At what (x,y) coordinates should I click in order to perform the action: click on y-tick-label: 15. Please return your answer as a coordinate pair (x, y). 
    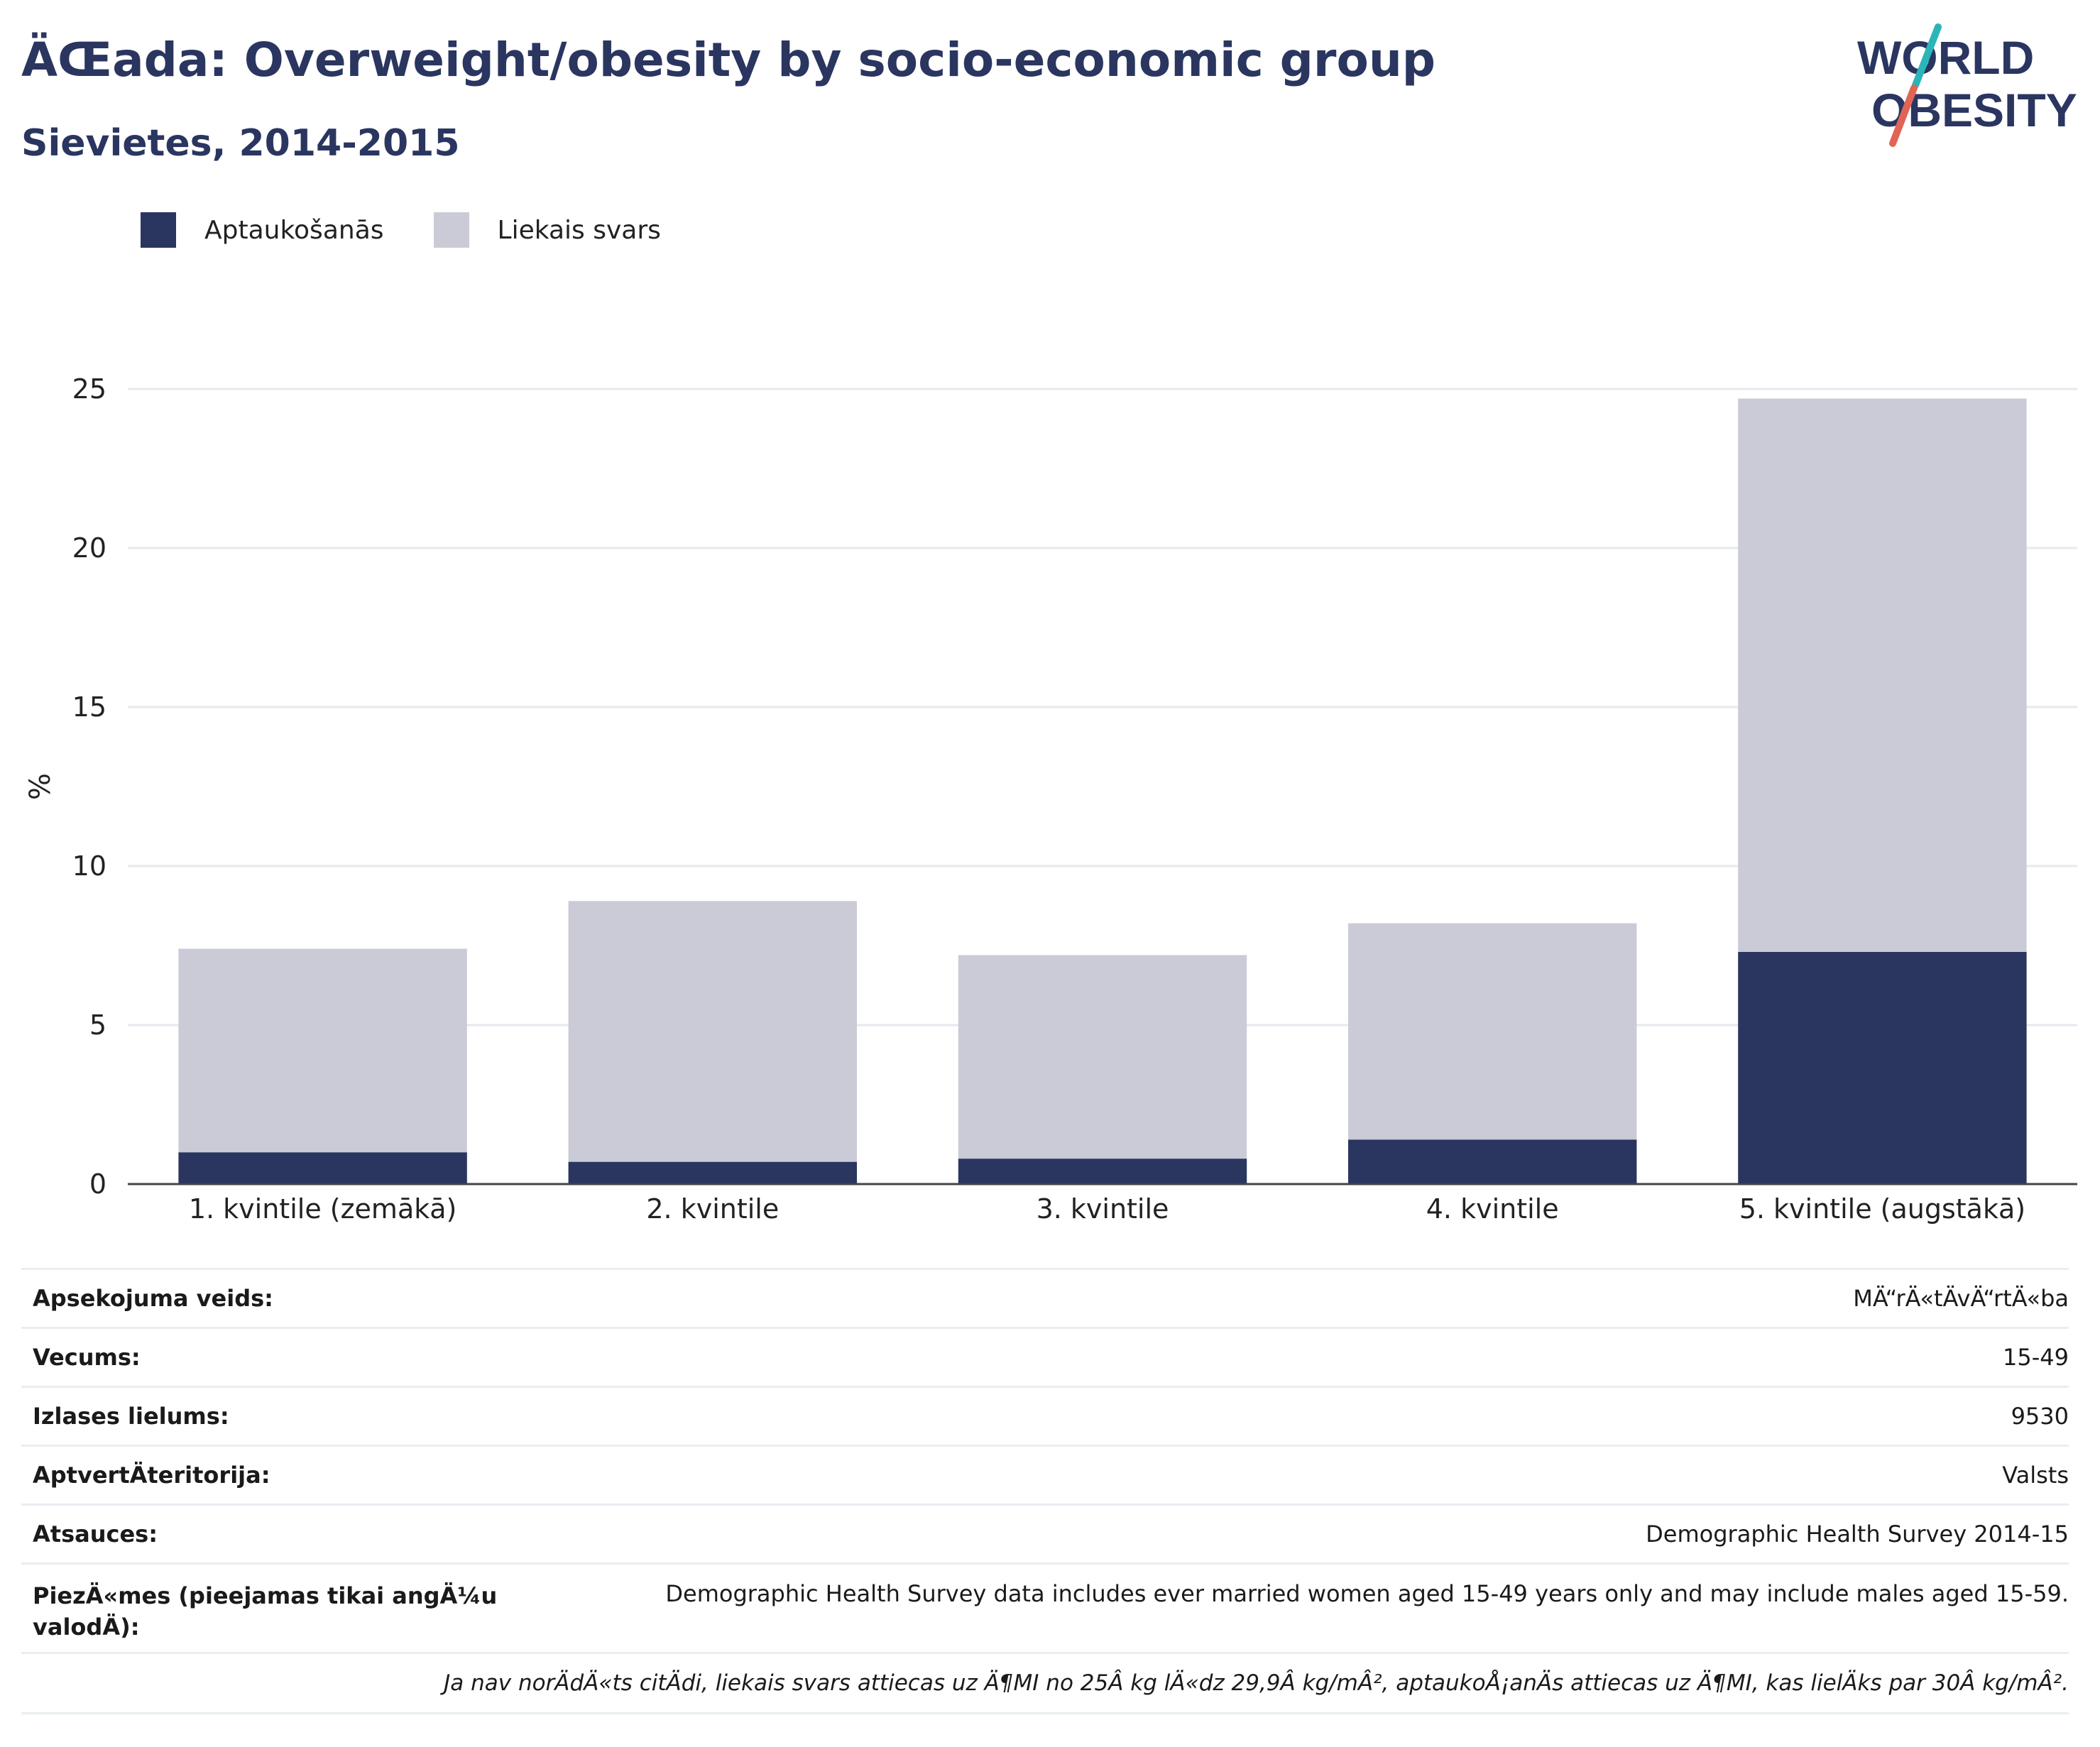
    Looking at the image, I should click on (89, 707).